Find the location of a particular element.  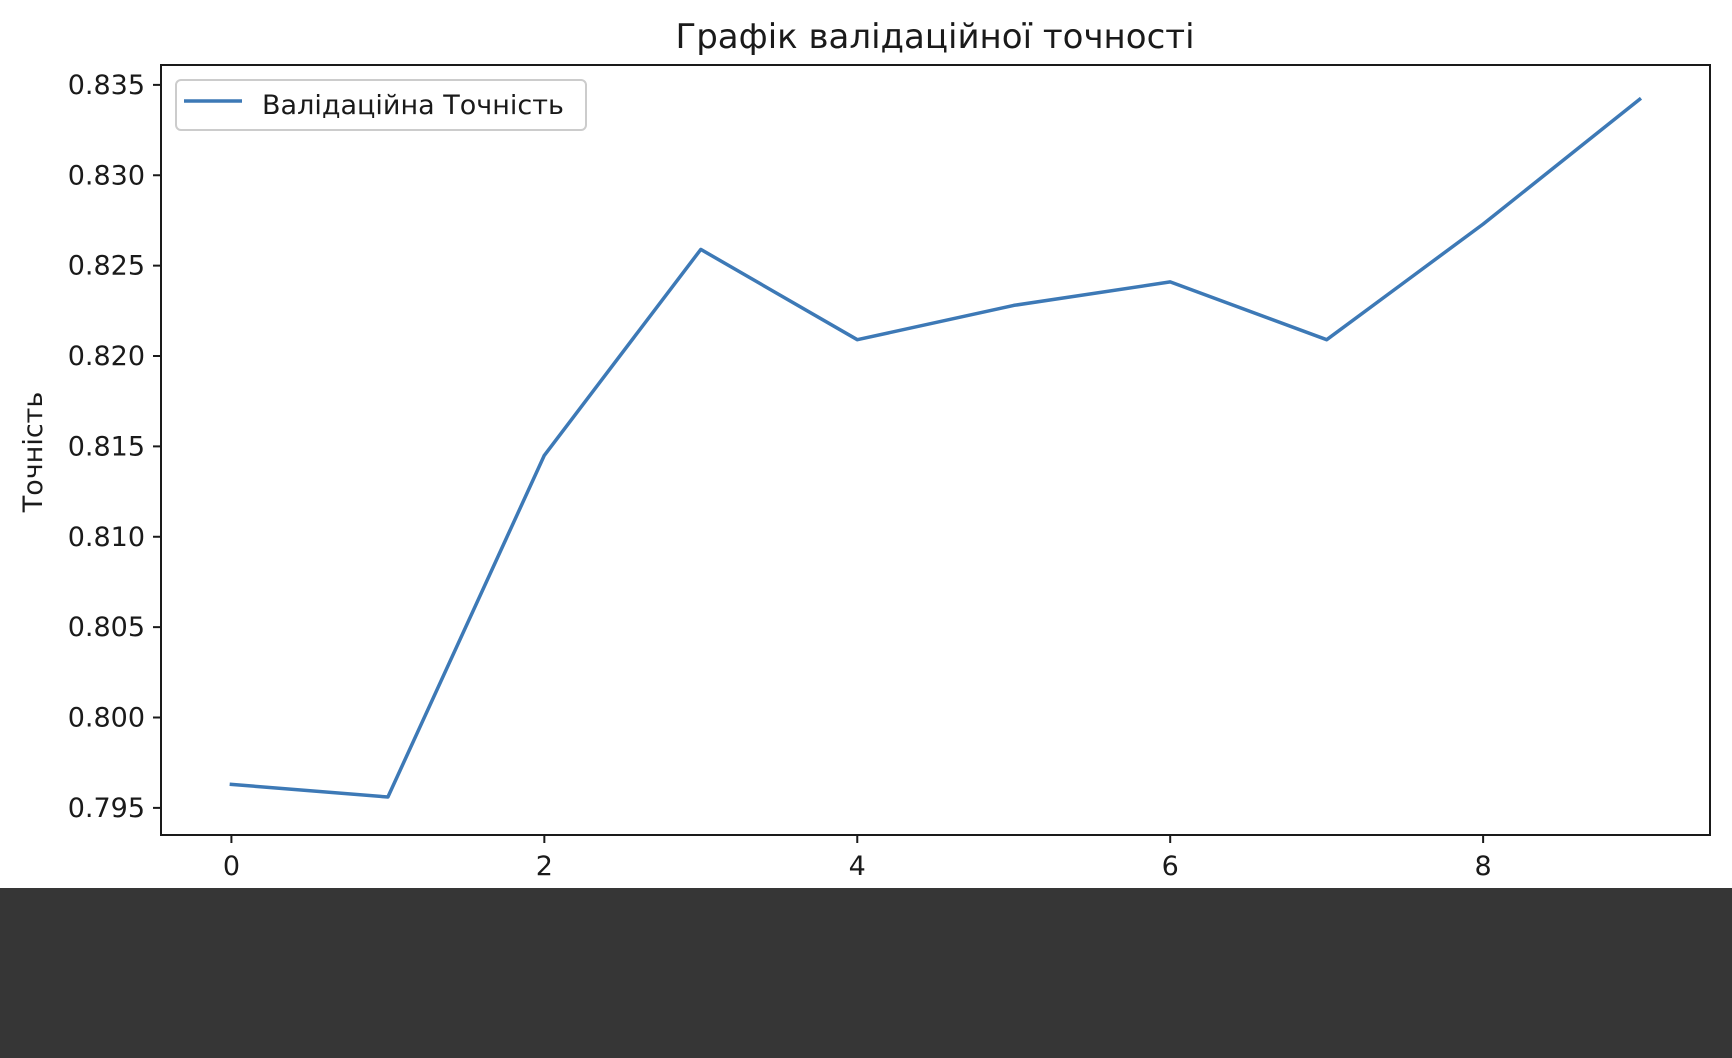

y-tick-label: 0.810 is located at coordinates (106, 537).